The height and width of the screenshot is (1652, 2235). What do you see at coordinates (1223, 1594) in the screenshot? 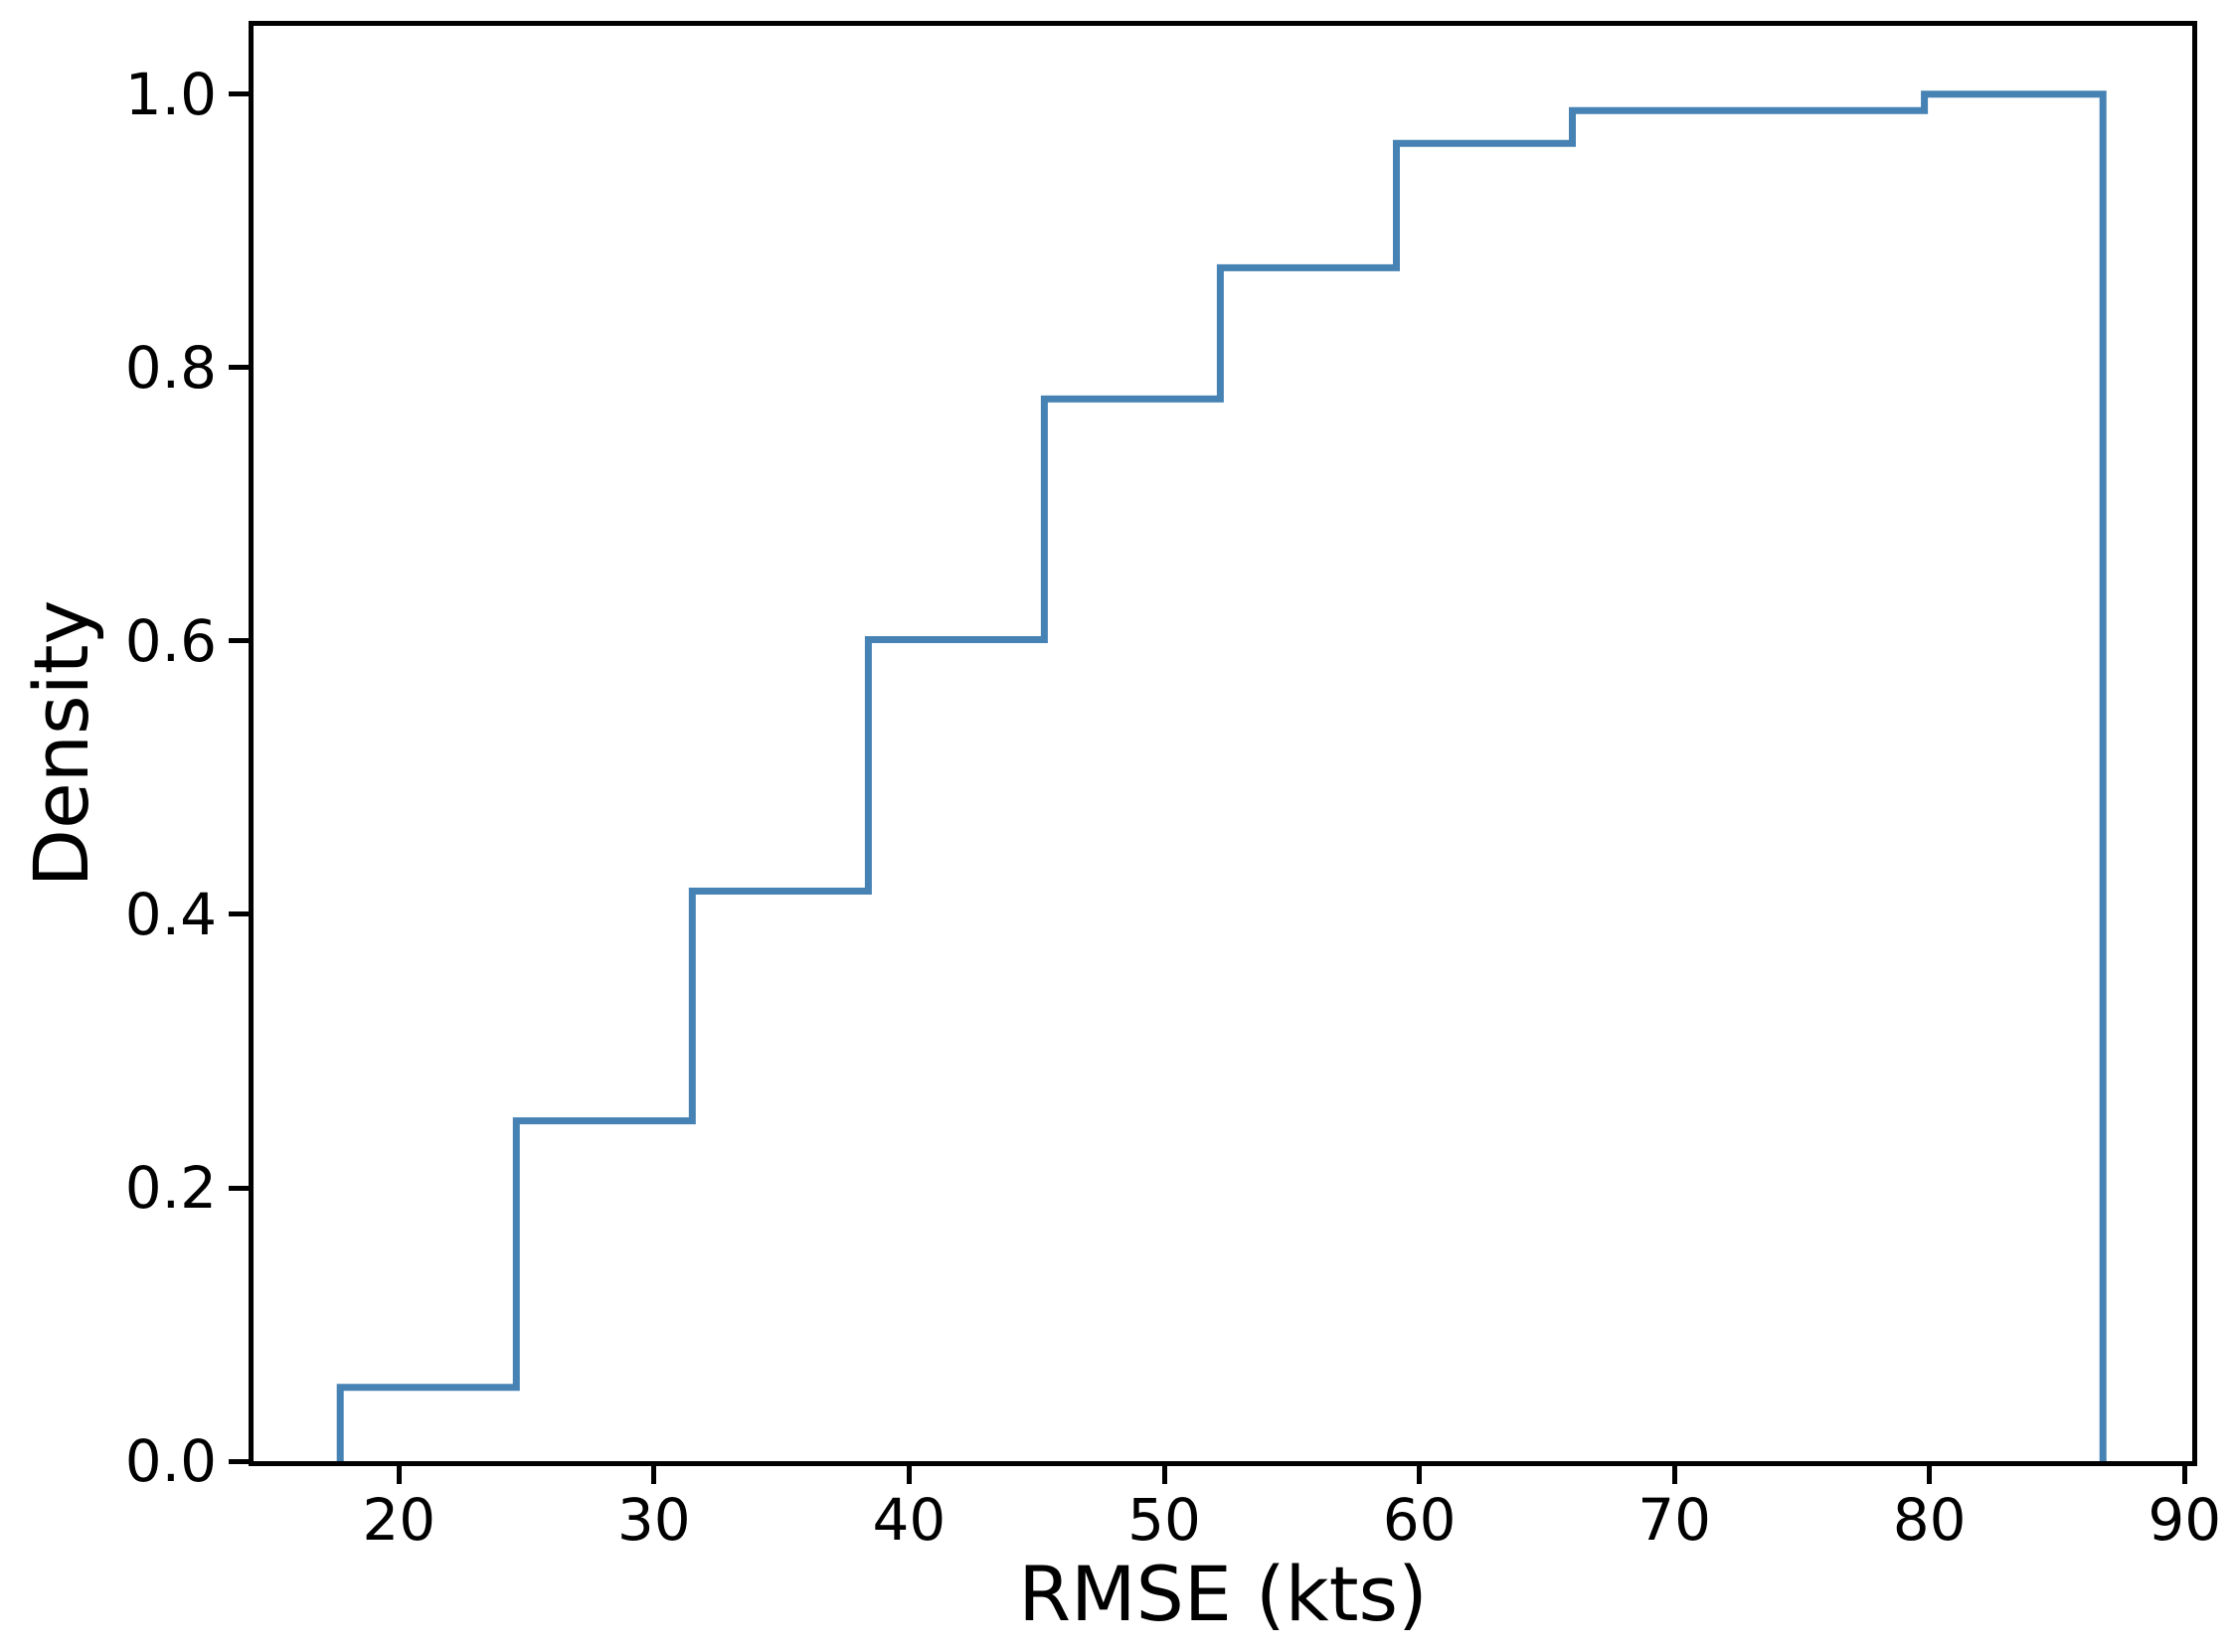
I see `x-axis-label: RMSE (kts)` at bounding box center [1223, 1594].